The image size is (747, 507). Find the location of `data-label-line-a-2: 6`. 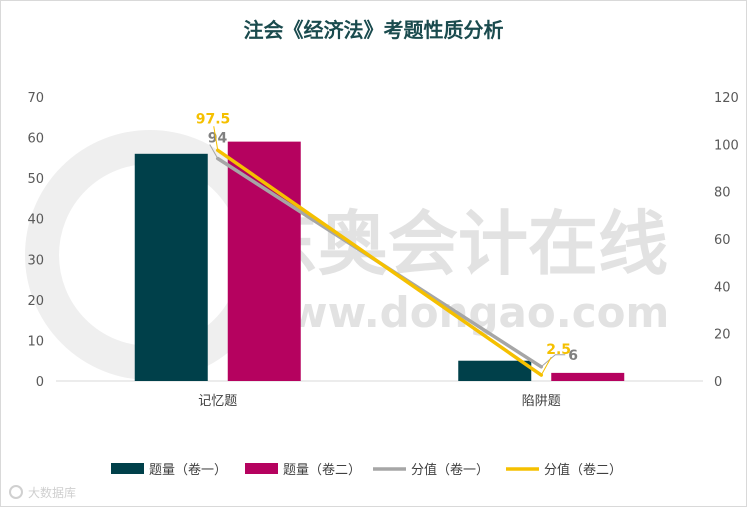

data-label-line-a-2: 6 is located at coordinates (573, 356).